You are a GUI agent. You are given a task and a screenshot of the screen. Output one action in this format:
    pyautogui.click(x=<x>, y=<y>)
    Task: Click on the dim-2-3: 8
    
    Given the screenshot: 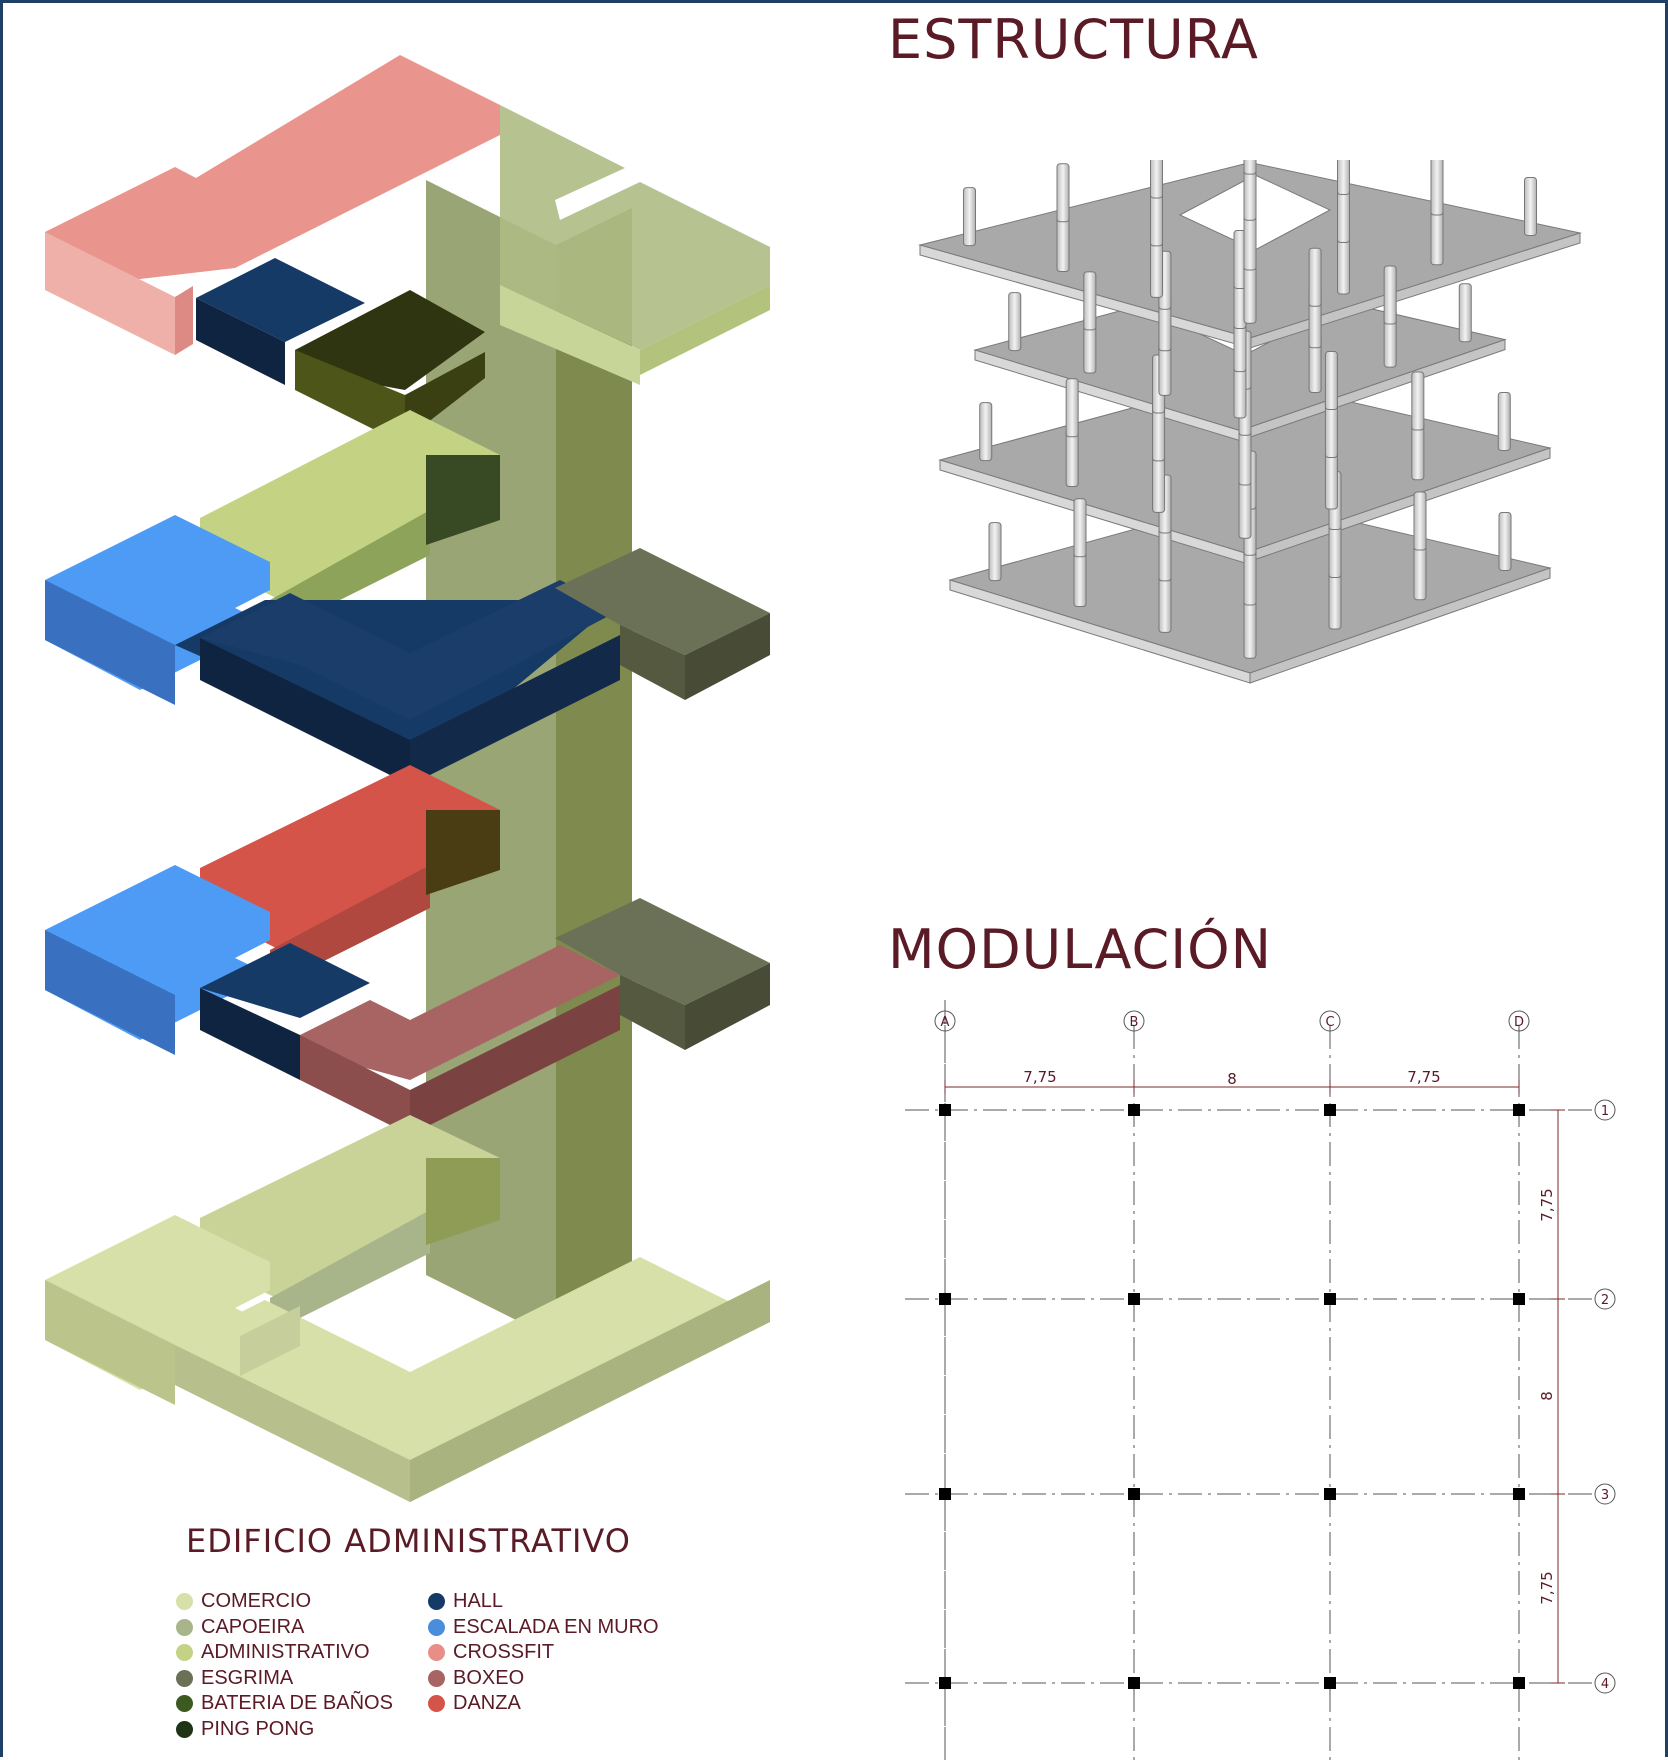 What is the action you would take?
    pyautogui.click(x=1547, y=1396)
    